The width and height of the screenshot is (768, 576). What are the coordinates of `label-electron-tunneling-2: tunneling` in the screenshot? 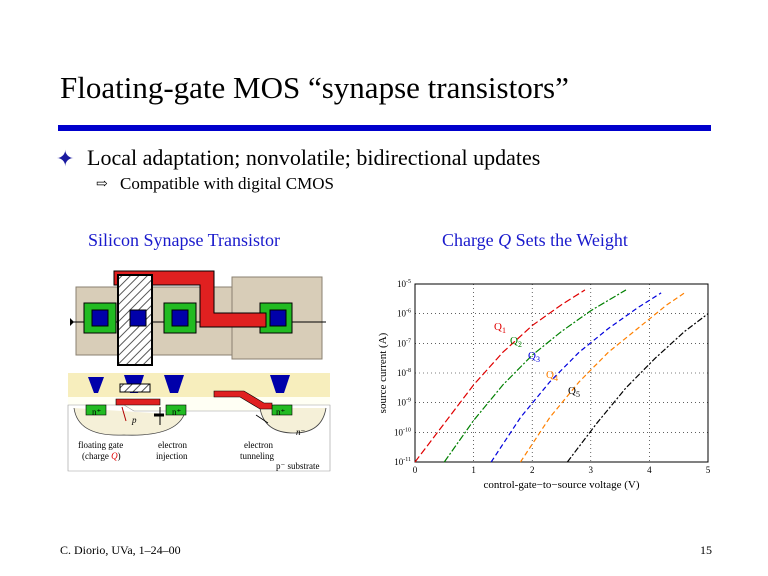 It's located at (257, 456).